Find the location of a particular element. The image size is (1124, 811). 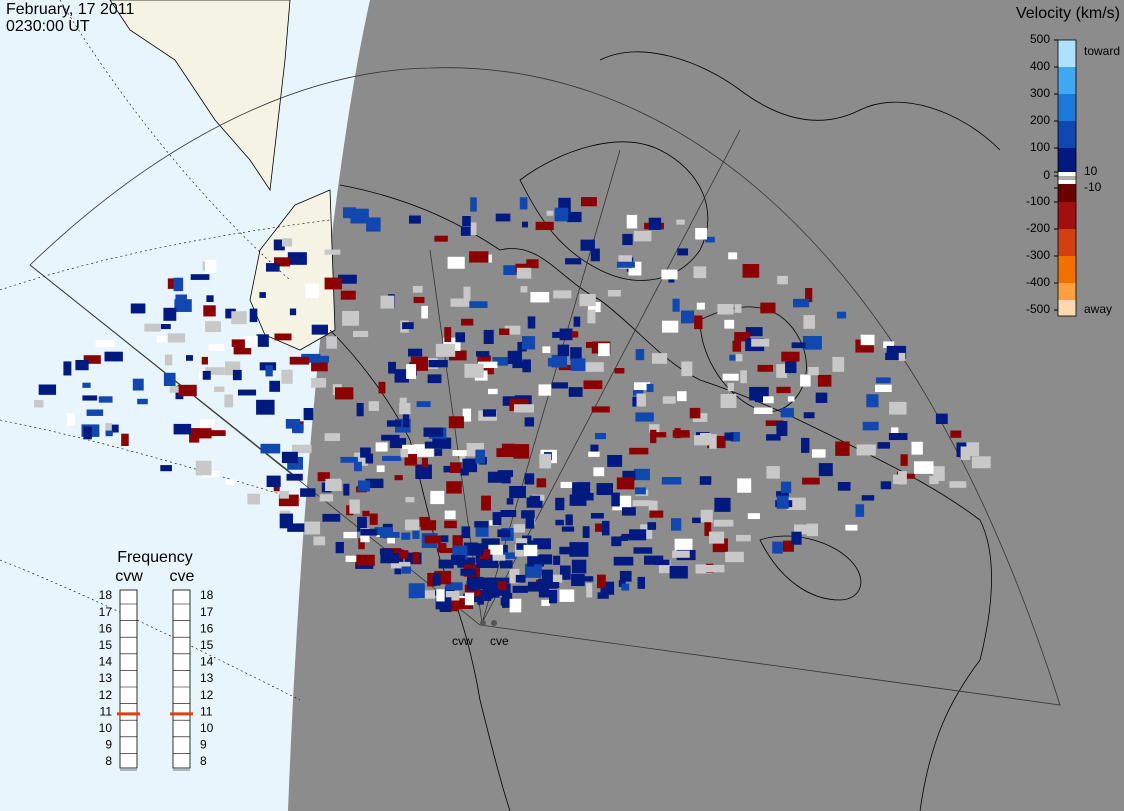

frequency-tick-label: 13 is located at coordinates (106, 678).